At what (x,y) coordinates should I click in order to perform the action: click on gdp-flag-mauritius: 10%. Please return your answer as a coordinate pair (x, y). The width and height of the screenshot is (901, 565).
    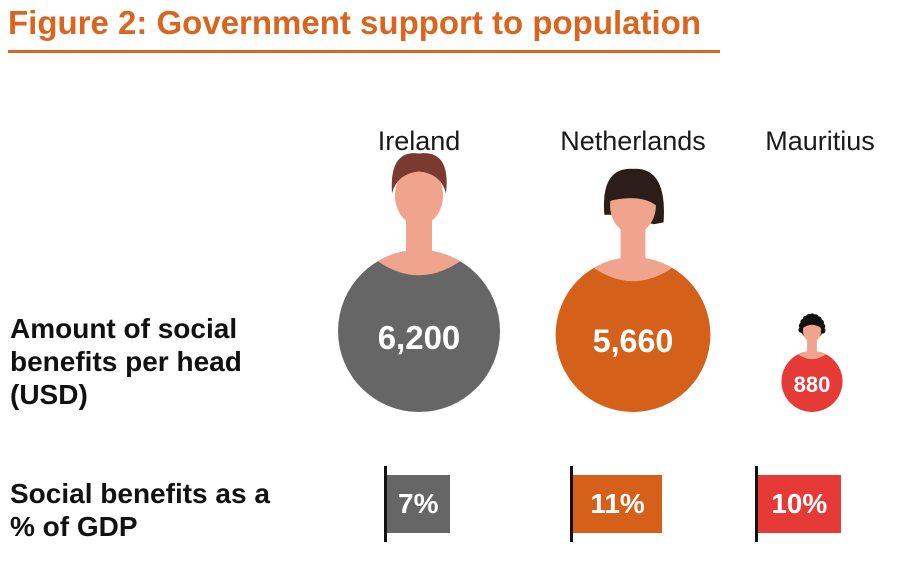
    Looking at the image, I should click on (799, 504).